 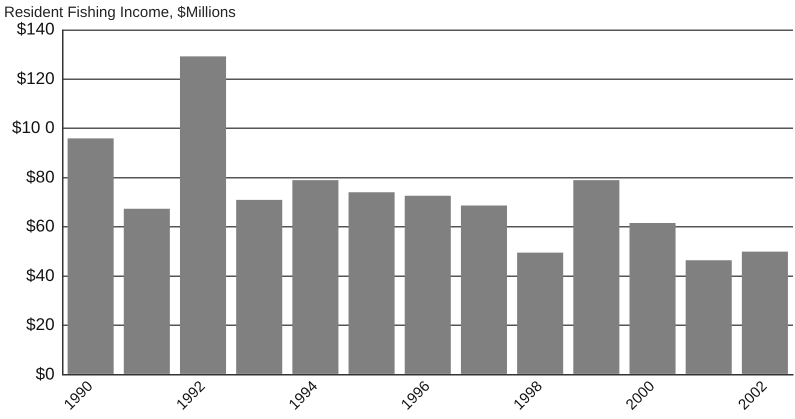 What do you see at coordinates (35, 78) in the screenshot?
I see `y-tick-label: $120` at bounding box center [35, 78].